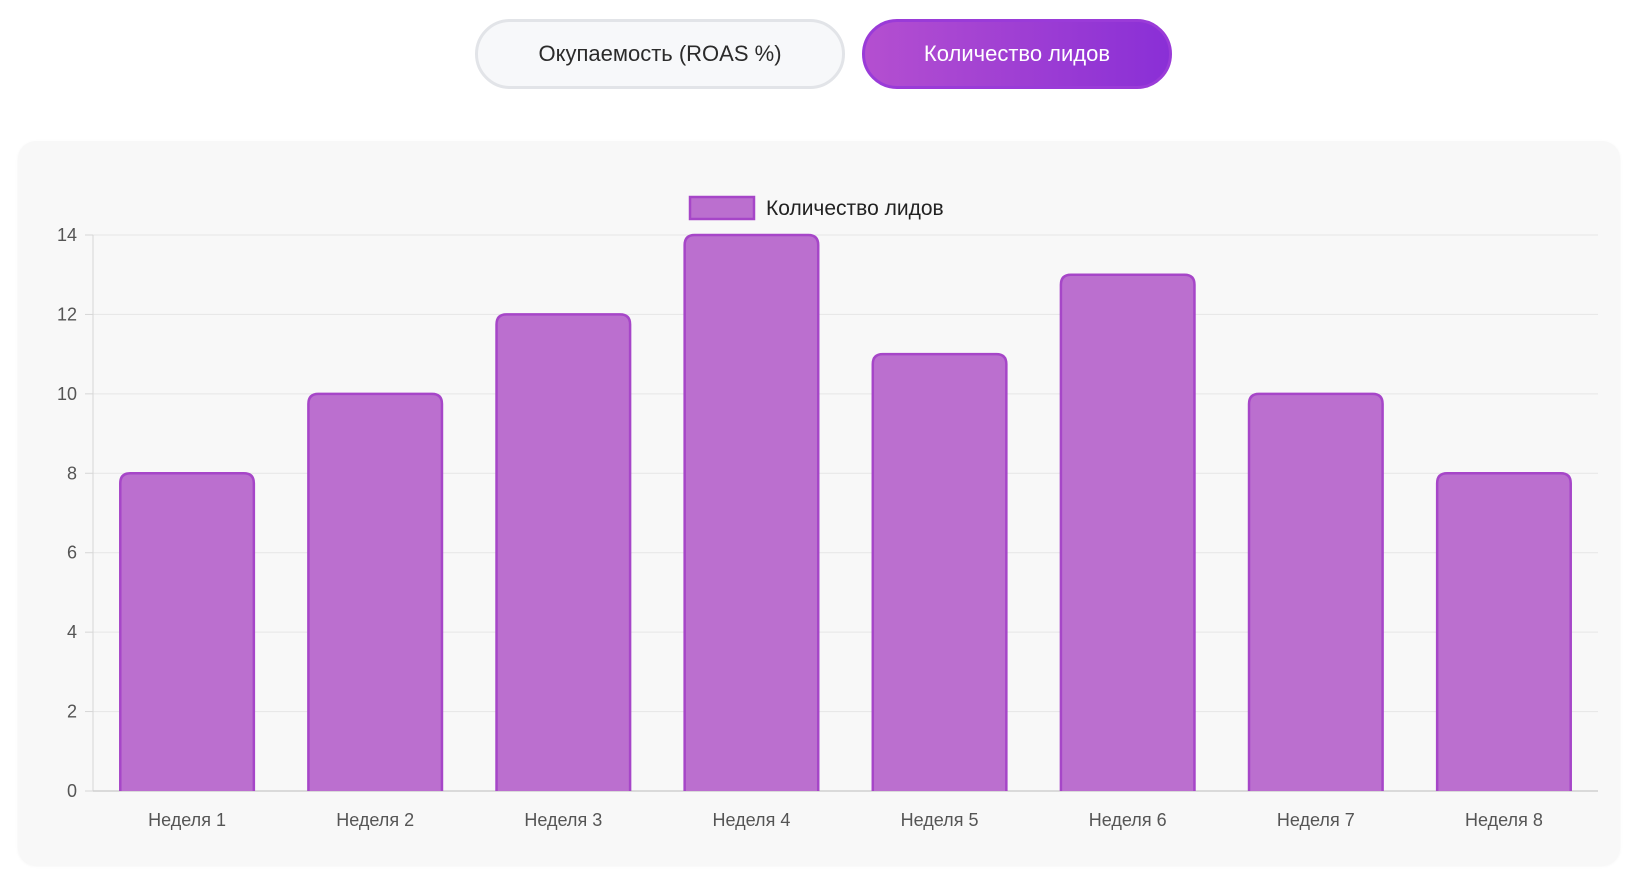  What do you see at coordinates (940, 820) in the screenshot?
I see `x-tick-label: Неделя 5` at bounding box center [940, 820].